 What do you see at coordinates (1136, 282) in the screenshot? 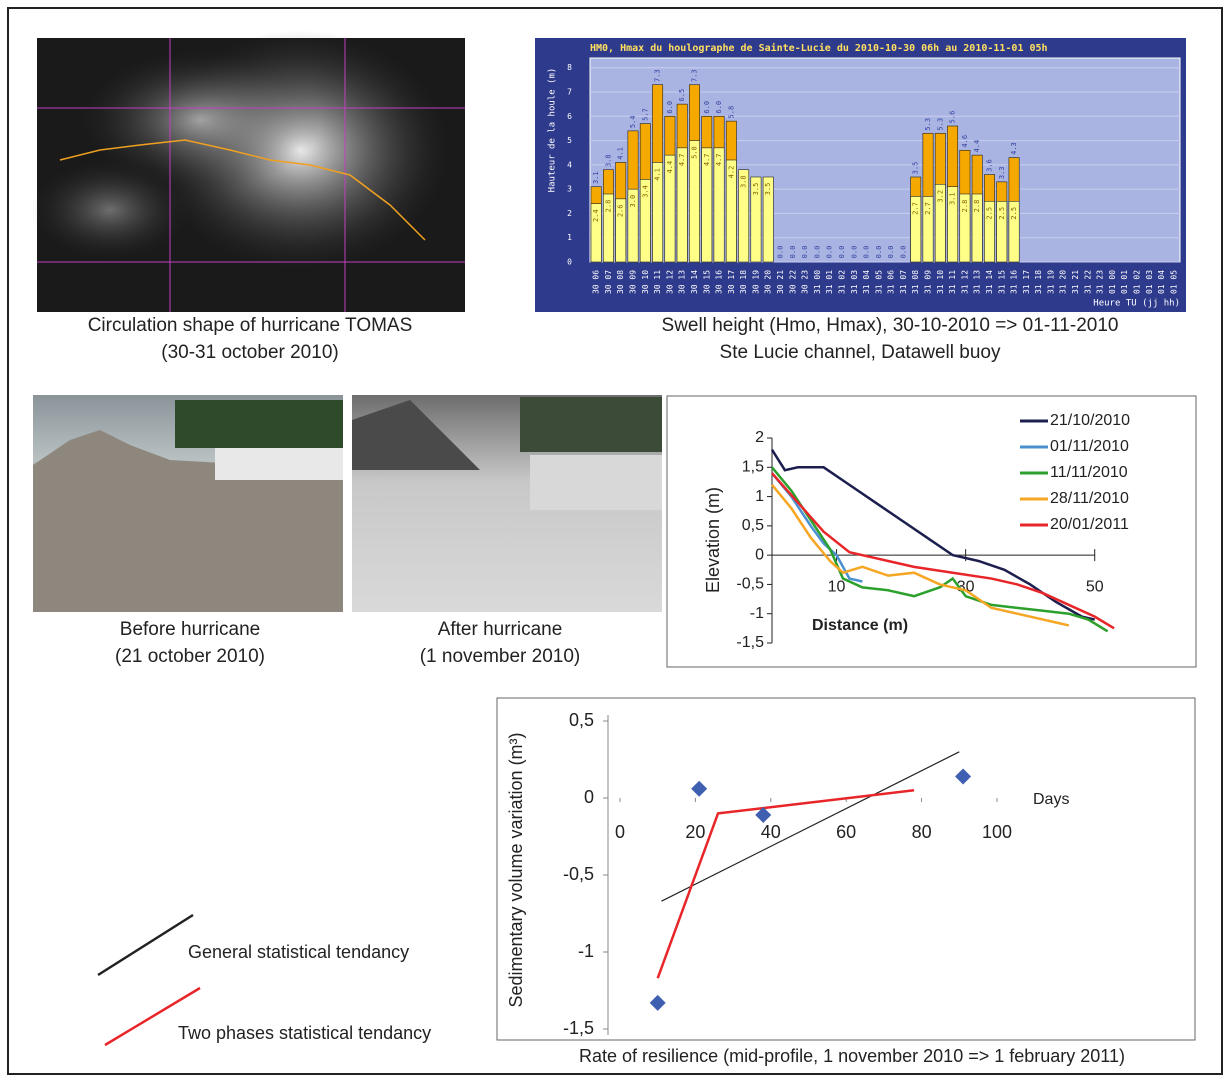
I see `x-tick-label: 01 02` at bounding box center [1136, 282].